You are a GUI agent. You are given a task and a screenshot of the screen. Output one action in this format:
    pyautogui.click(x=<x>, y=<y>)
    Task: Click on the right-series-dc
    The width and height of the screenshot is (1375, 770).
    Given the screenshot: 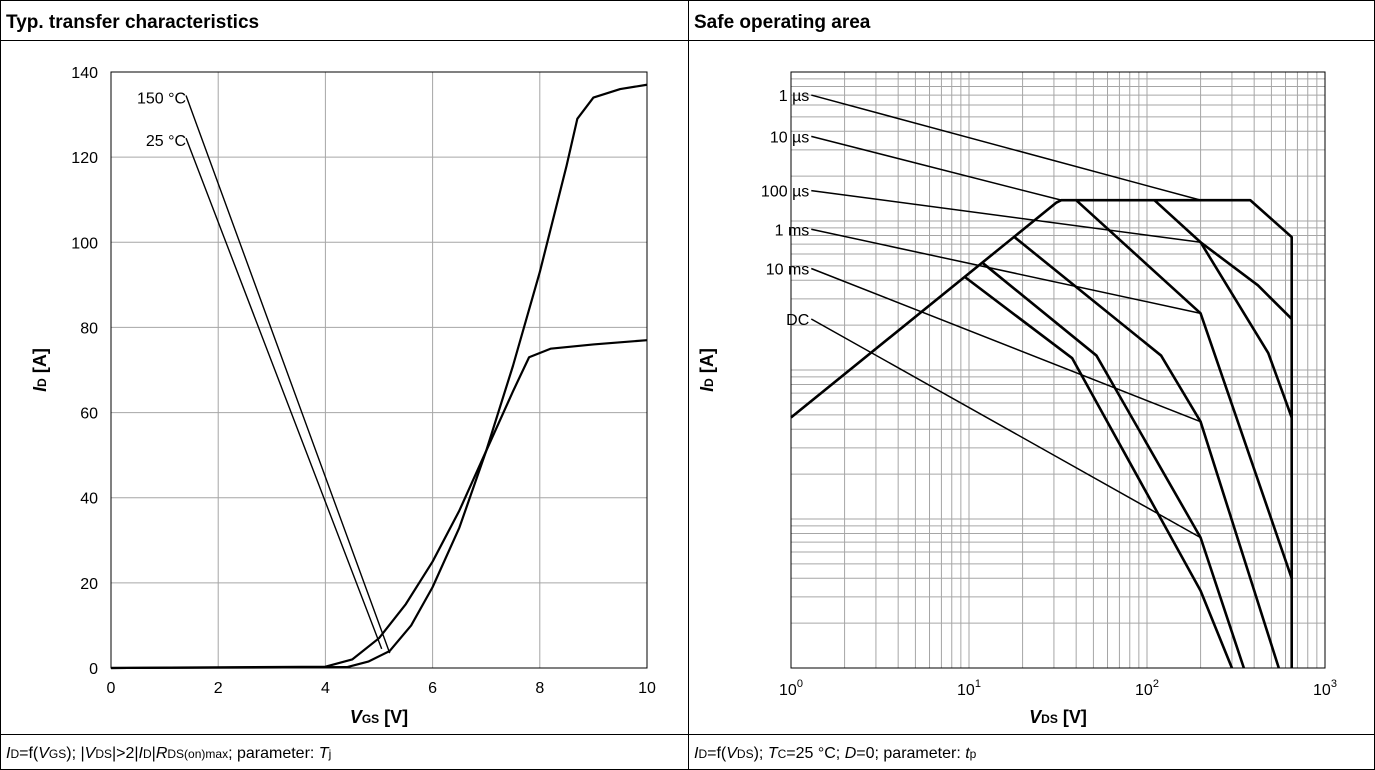 What is the action you would take?
    pyautogui.click(x=1005, y=428)
    